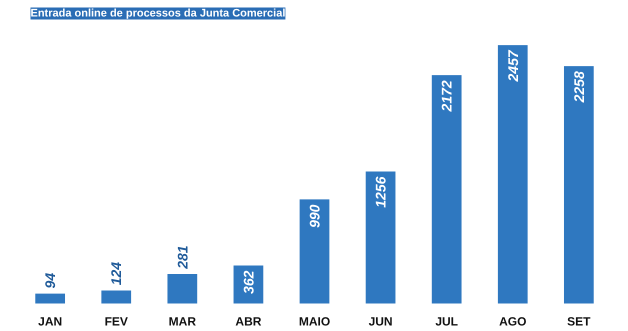 The width and height of the screenshot is (628, 331). I want to click on data-label: 94, so click(50, 280).